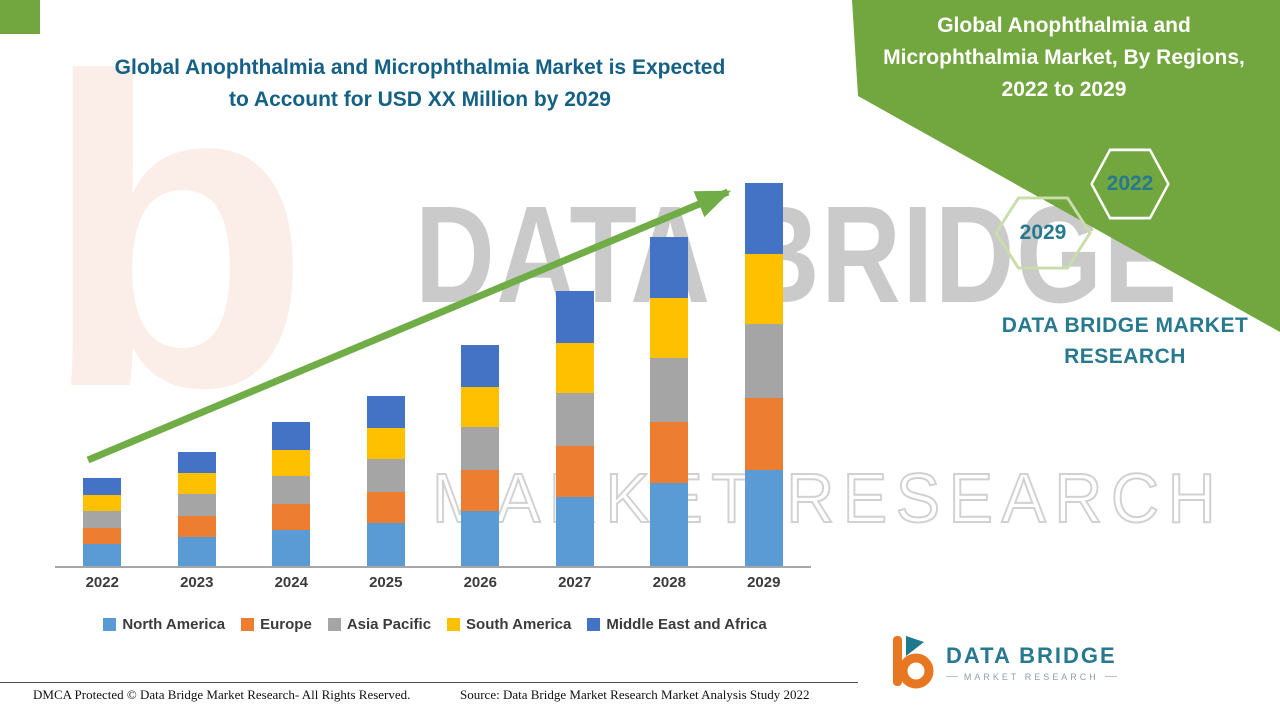 This screenshot has width=1280, height=720. I want to click on right-title-line2: Microphthalmia Market, By Regions,, so click(1064, 57).